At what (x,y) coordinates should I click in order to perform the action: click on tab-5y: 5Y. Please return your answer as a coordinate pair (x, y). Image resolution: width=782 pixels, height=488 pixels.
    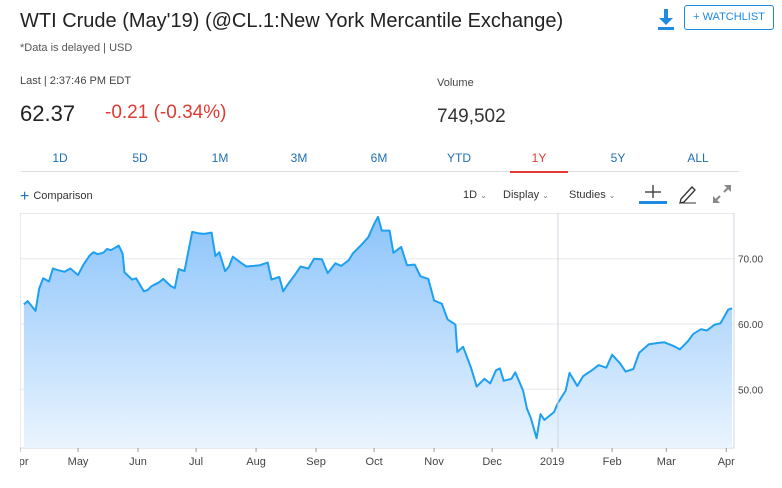
    Looking at the image, I should click on (618, 158).